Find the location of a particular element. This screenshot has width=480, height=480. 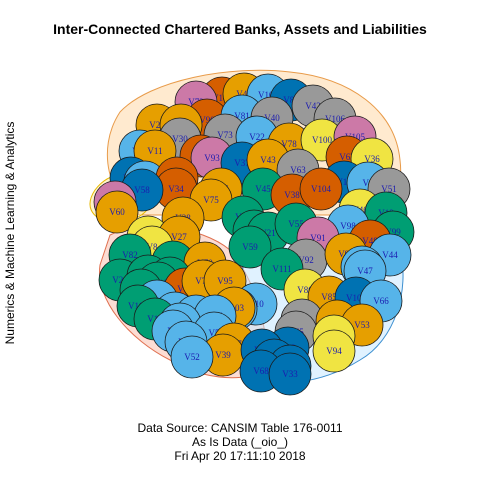

node-label-v111: V111 is located at coordinates (281, 269).